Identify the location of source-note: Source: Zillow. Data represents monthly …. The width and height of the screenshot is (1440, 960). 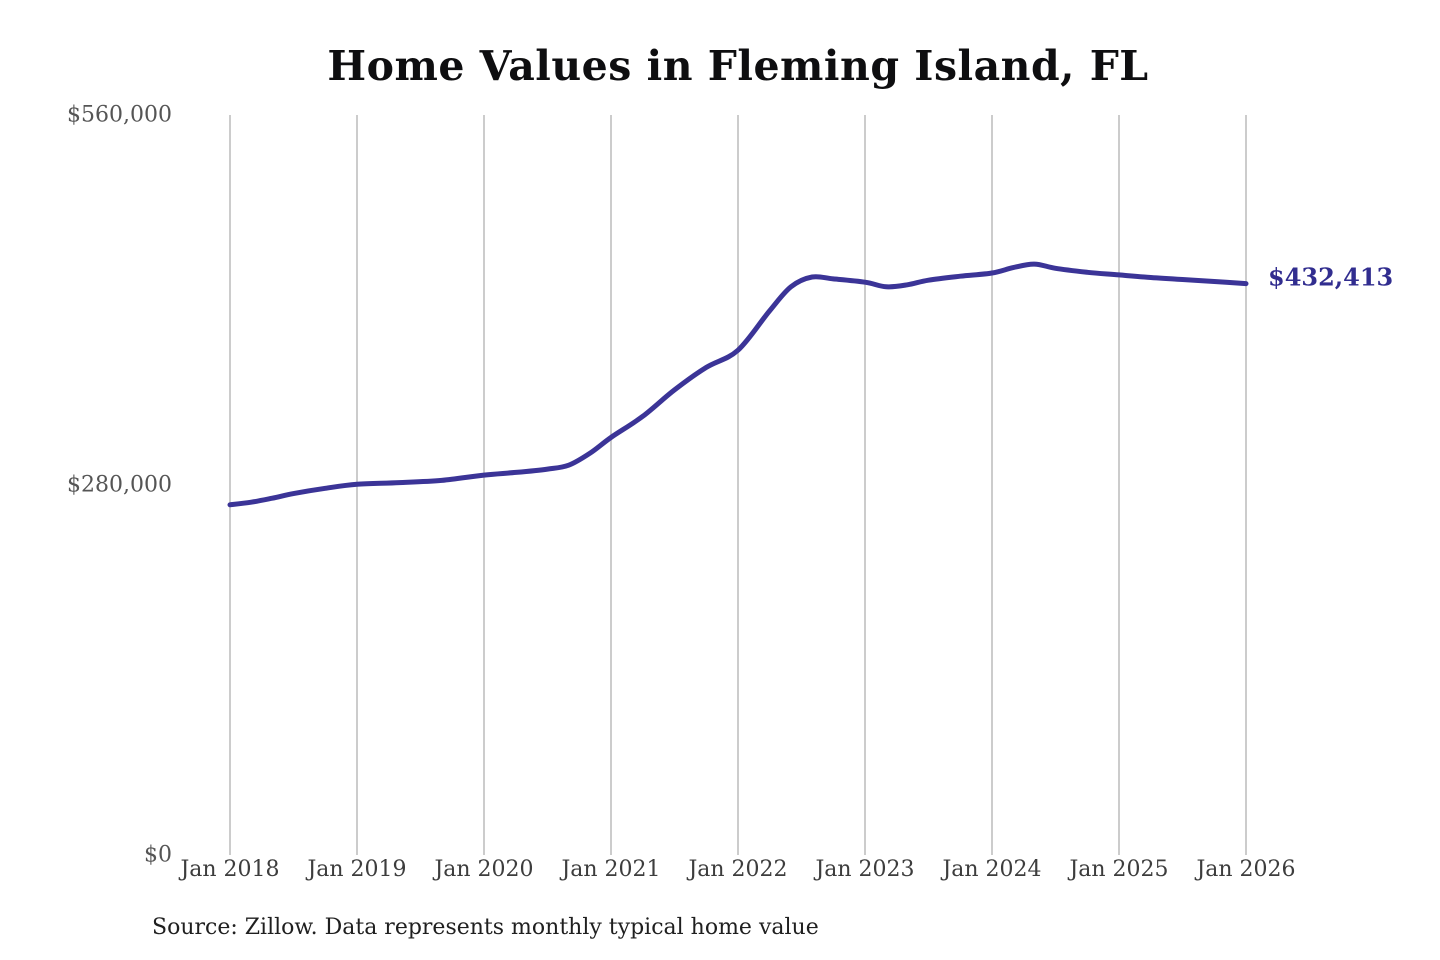
(485, 927).